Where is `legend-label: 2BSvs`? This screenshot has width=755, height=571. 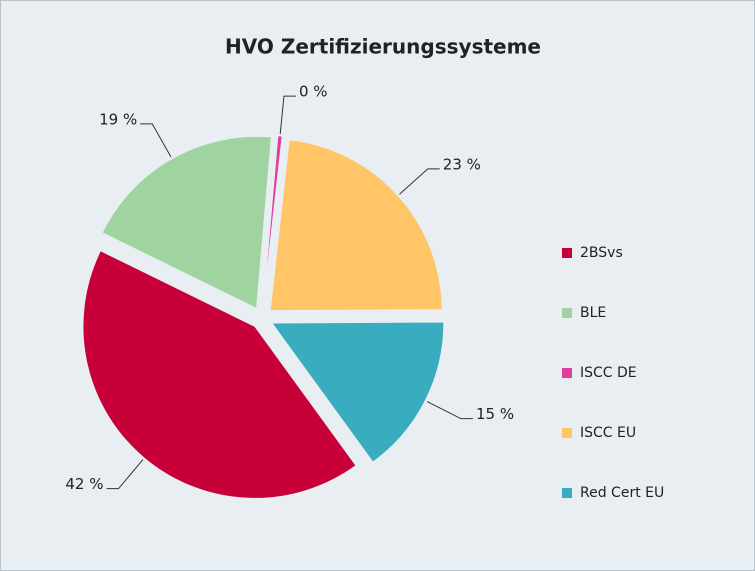
legend-label: 2BSvs is located at coordinates (601, 253).